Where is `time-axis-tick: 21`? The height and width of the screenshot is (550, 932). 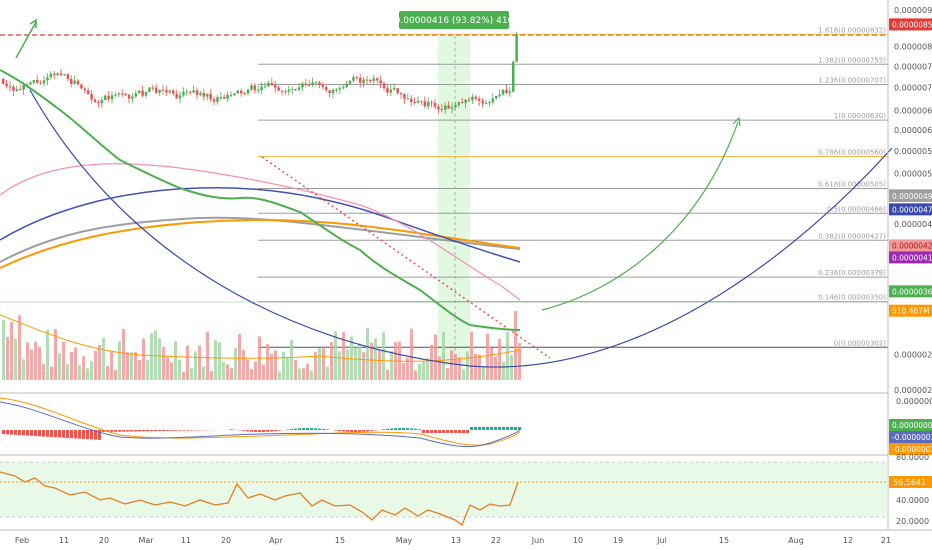 time-axis-tick: 21 is located at coordinates (886, 540).